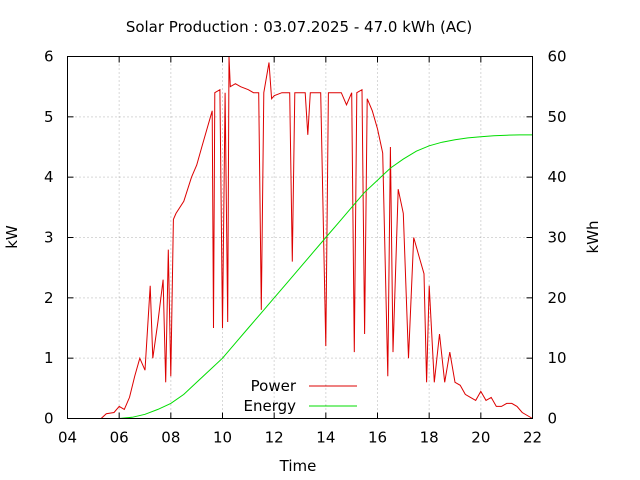  What do you see at coordinates (553, 419) in the screenshot?
I see `y-right-tick-label: 0` at bounding box center [553, 419].